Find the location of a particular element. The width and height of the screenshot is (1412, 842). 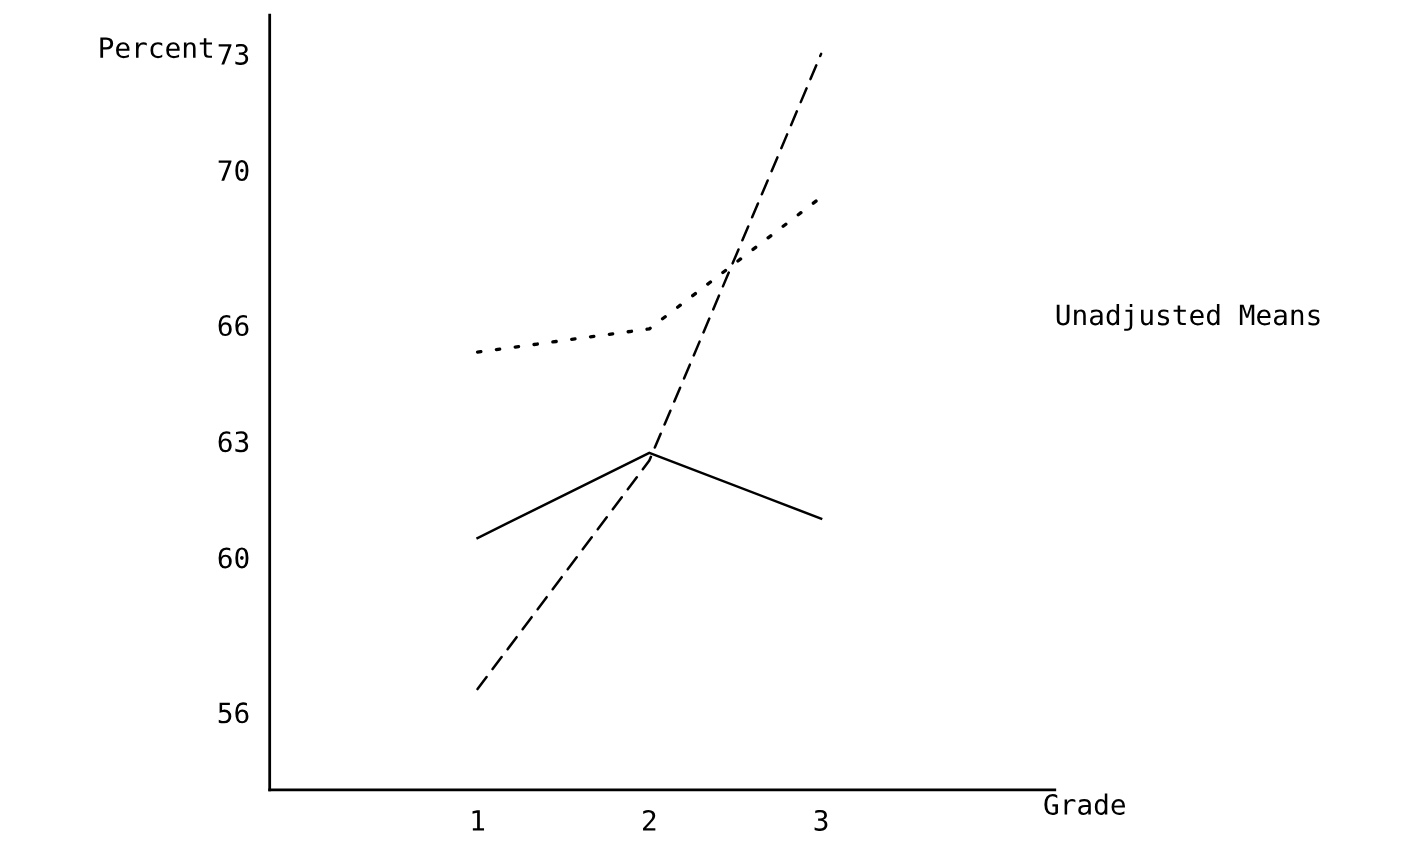

x-axis-title: Grade is located at coordinates (1084, 804).